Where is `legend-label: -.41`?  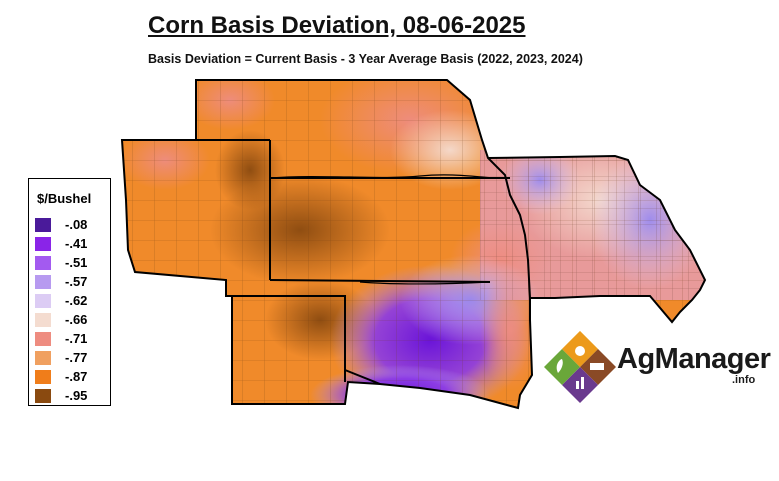
legend-label: -.41 is located at coordinates (76, 243).